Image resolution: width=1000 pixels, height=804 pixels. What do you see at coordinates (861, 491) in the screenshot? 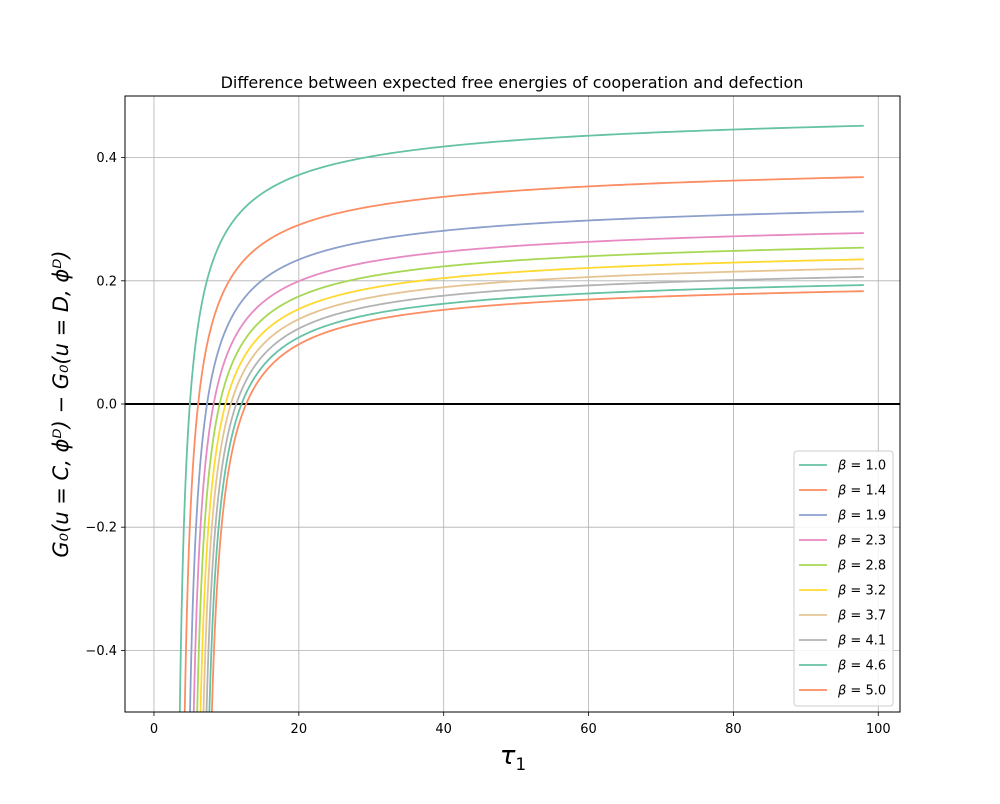
I see `legend-label: β = 1.4` at bounding box center [861, 491].